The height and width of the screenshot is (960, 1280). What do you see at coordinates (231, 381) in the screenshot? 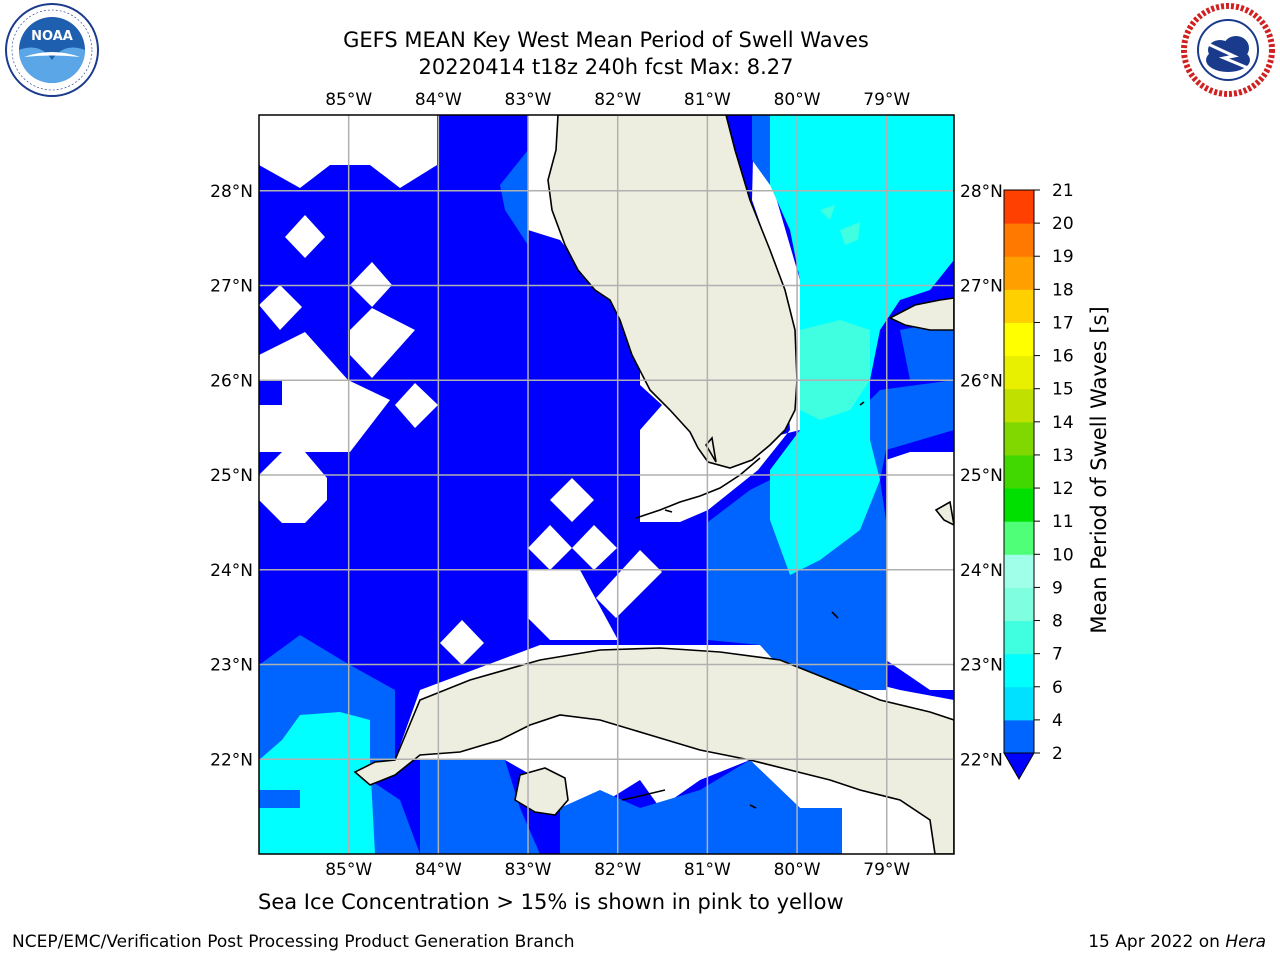
I see `lat-label-left: 26°N` at bounding box center [231, 381].